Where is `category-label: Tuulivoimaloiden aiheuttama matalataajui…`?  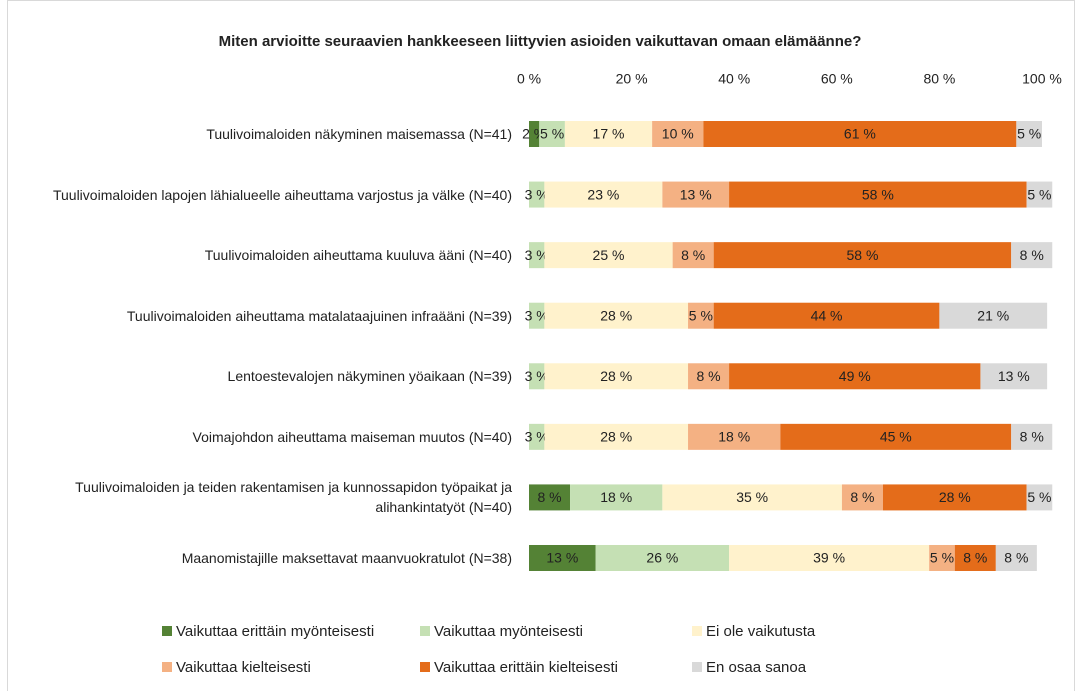 category-label: Tuulivoimaloiden aiheuttama matalataajui… is located at coordinates (319, 315).